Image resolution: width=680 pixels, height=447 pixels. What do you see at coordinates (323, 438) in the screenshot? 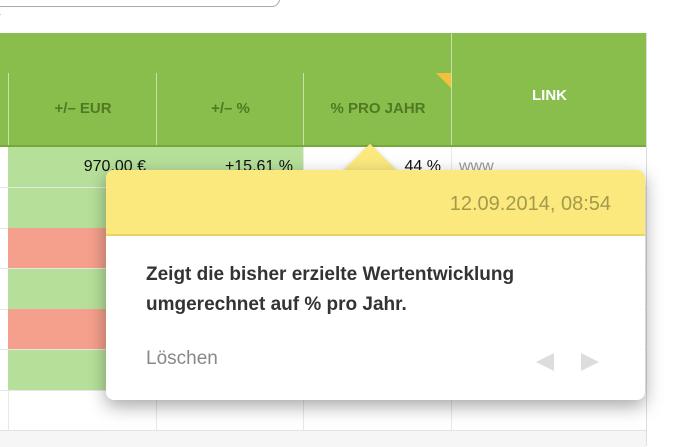
I see `table-footer` at bounding box center [323, 438].